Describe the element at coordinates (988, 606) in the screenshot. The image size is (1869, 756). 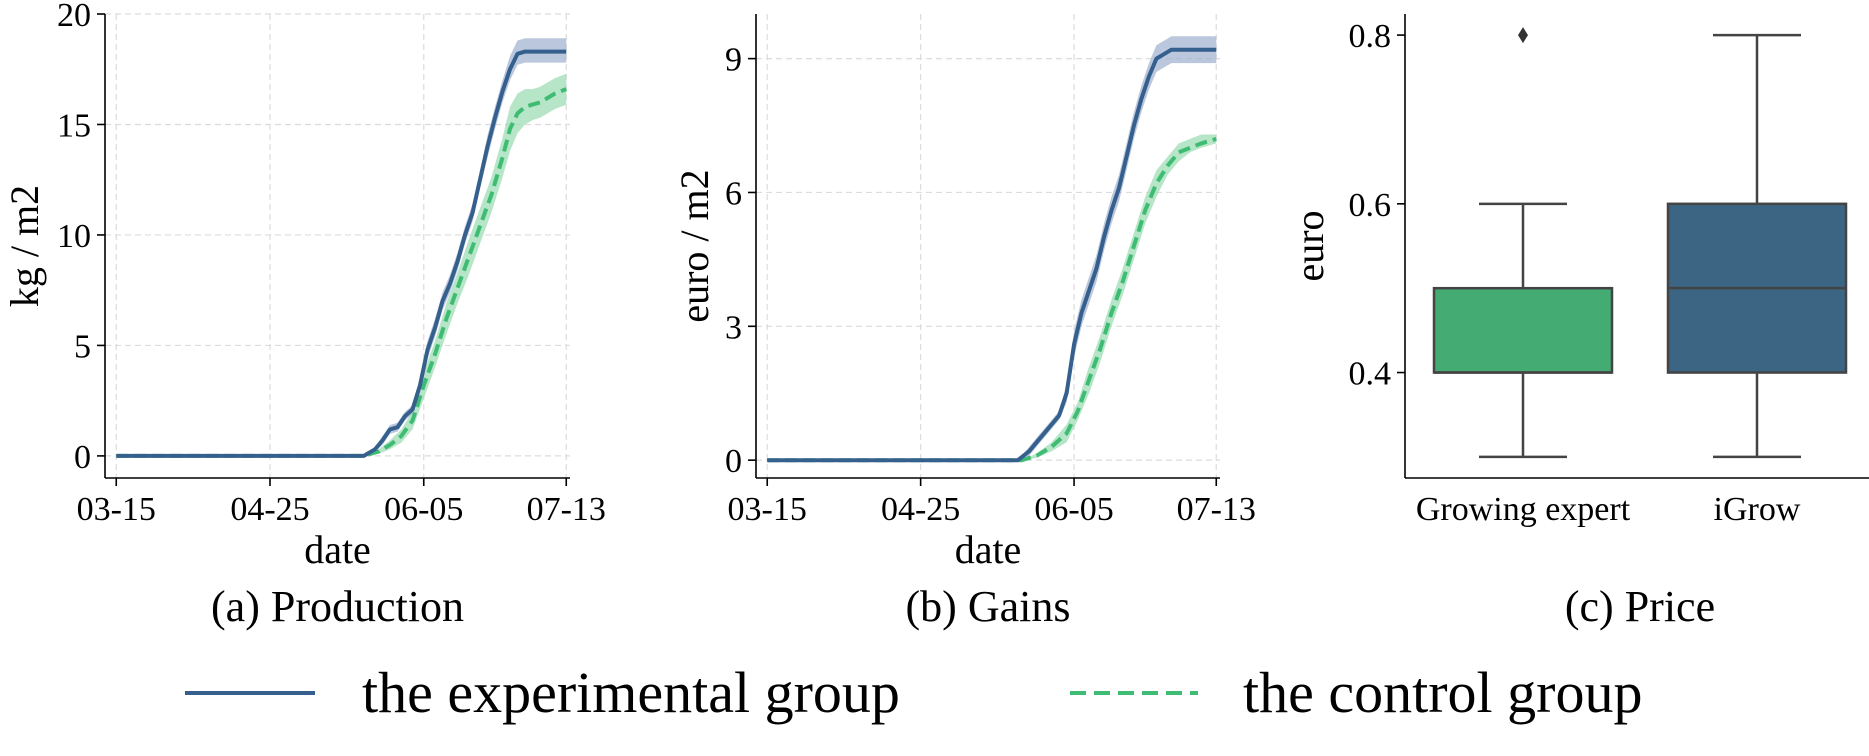
I see `panel-caption: (b) Gains` at that location.